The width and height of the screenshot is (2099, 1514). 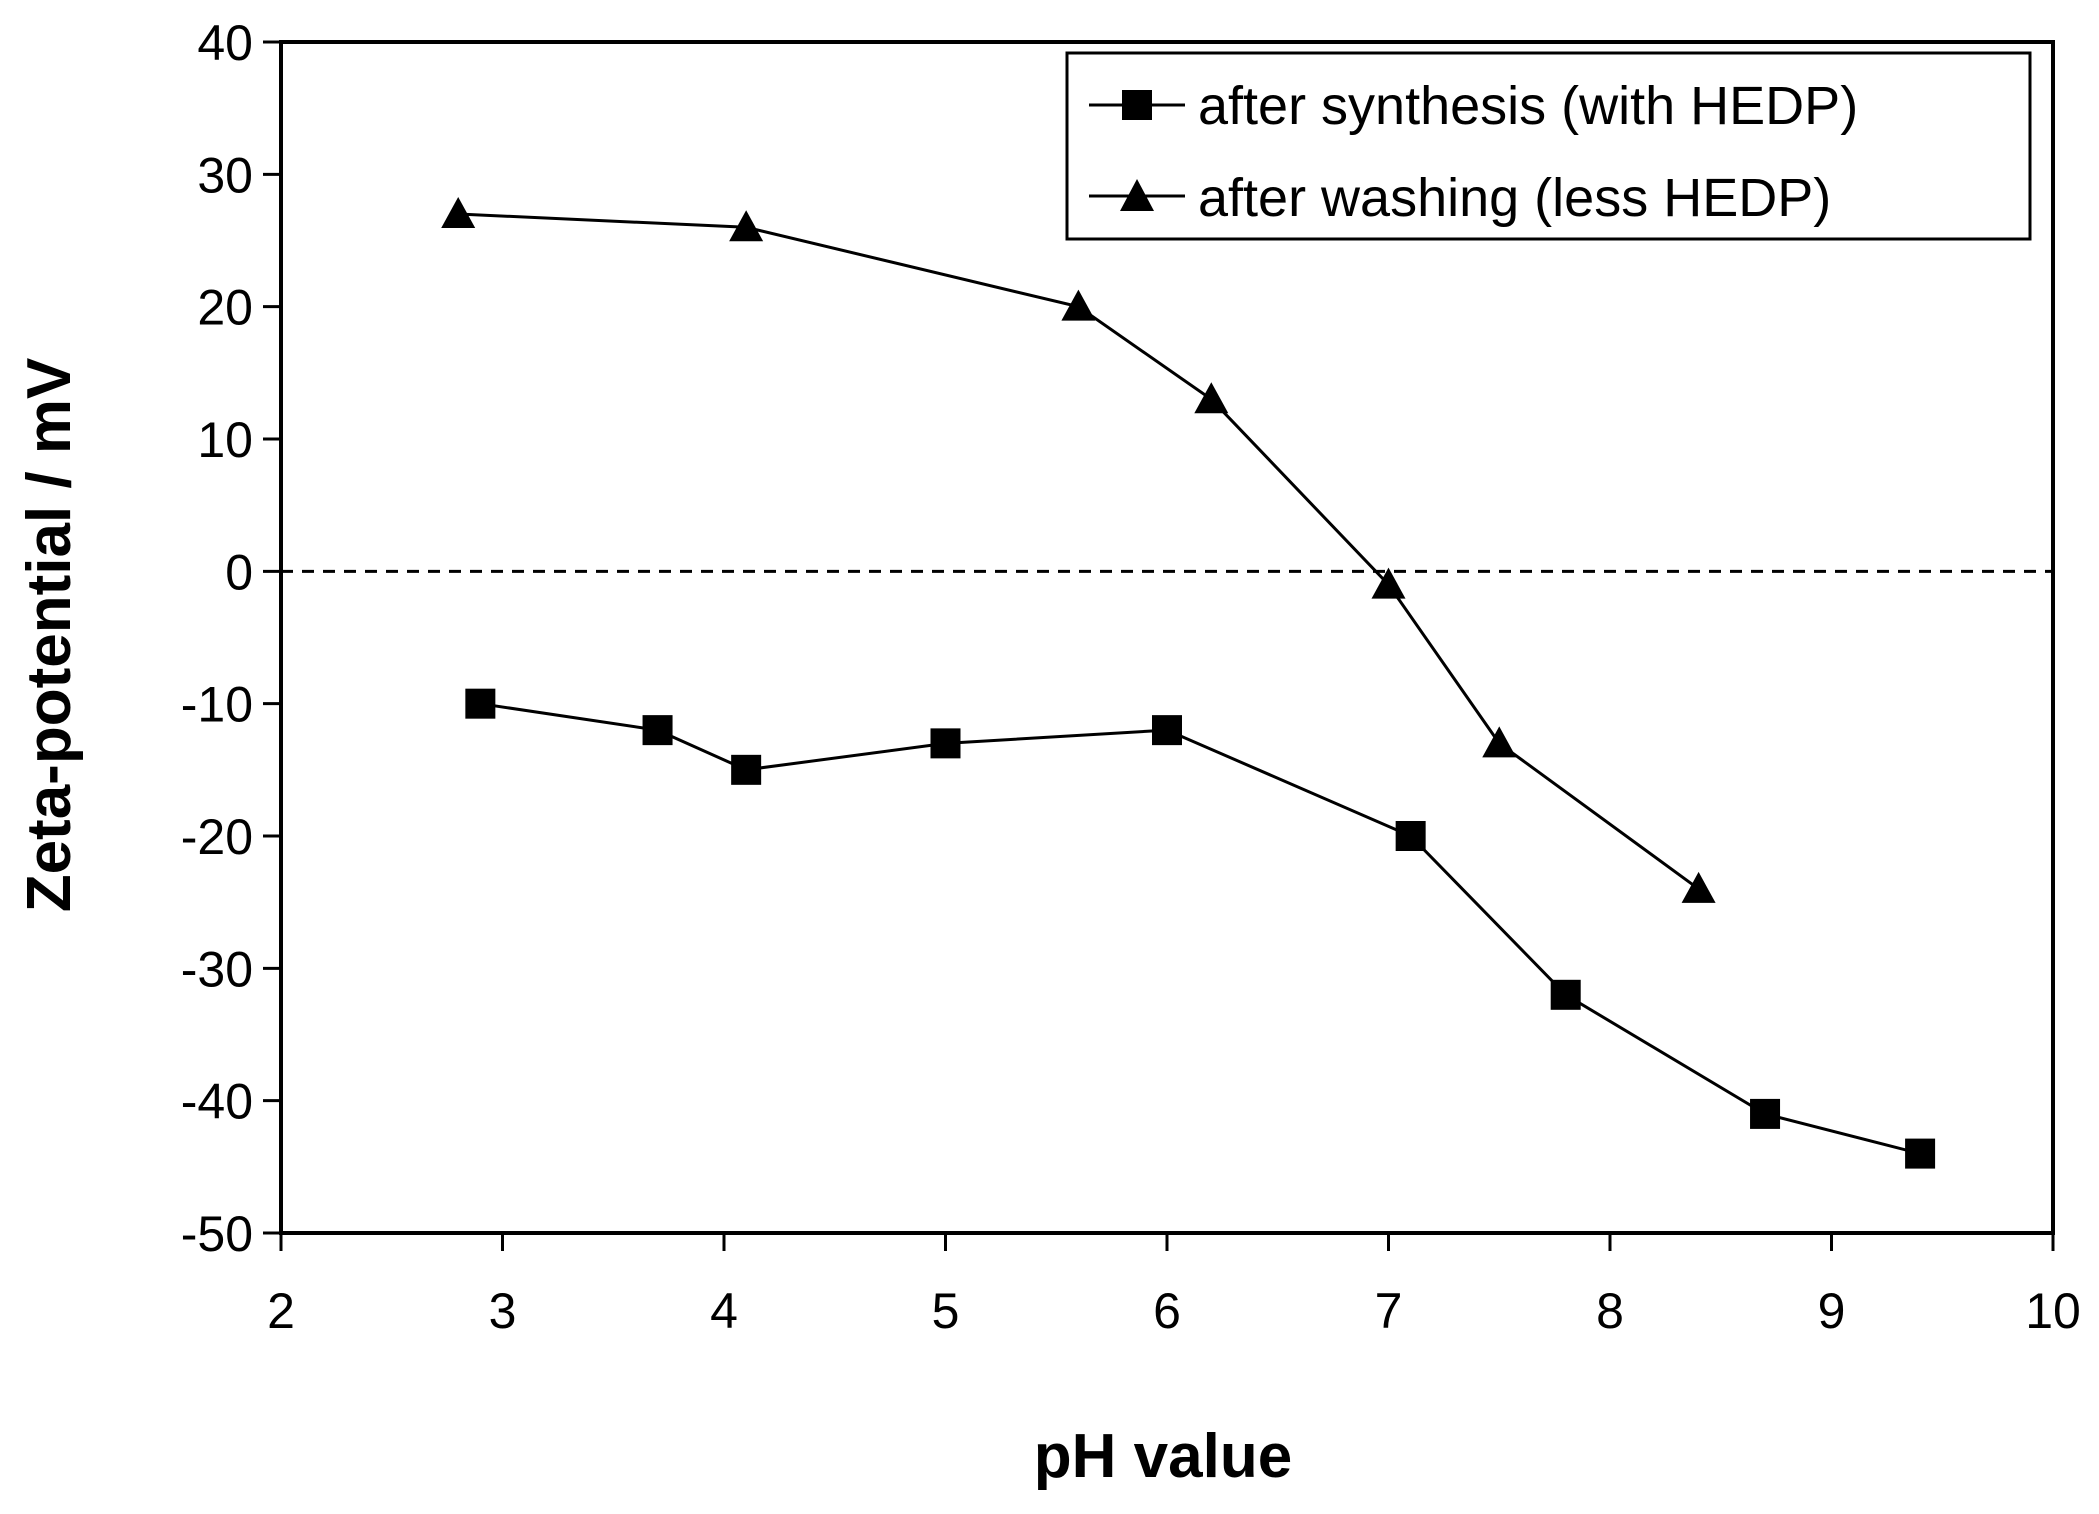 I want to click on legend-label-after-washing: after washing (less HEDP), so click(x=1514, y=198).